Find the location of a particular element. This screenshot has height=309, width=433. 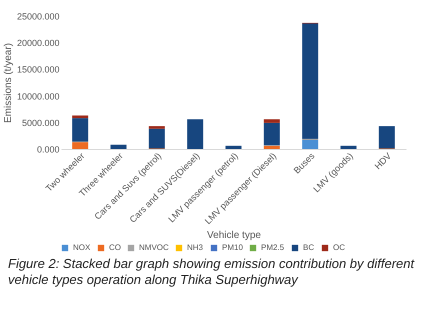

legend-label: PM10 is located at coordinates (233, 247).